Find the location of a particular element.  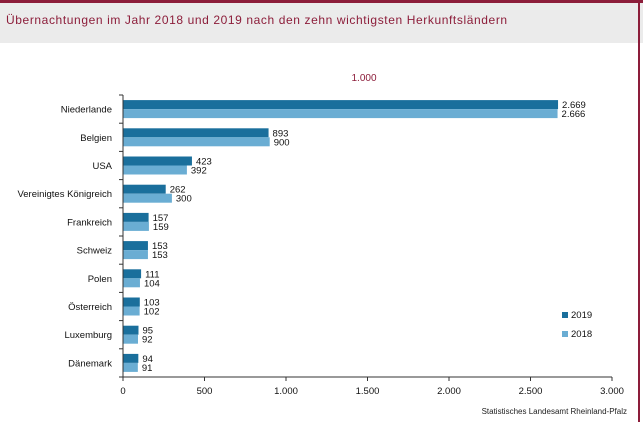

unit-label: 1.000 is located at coordinates (363, 78).